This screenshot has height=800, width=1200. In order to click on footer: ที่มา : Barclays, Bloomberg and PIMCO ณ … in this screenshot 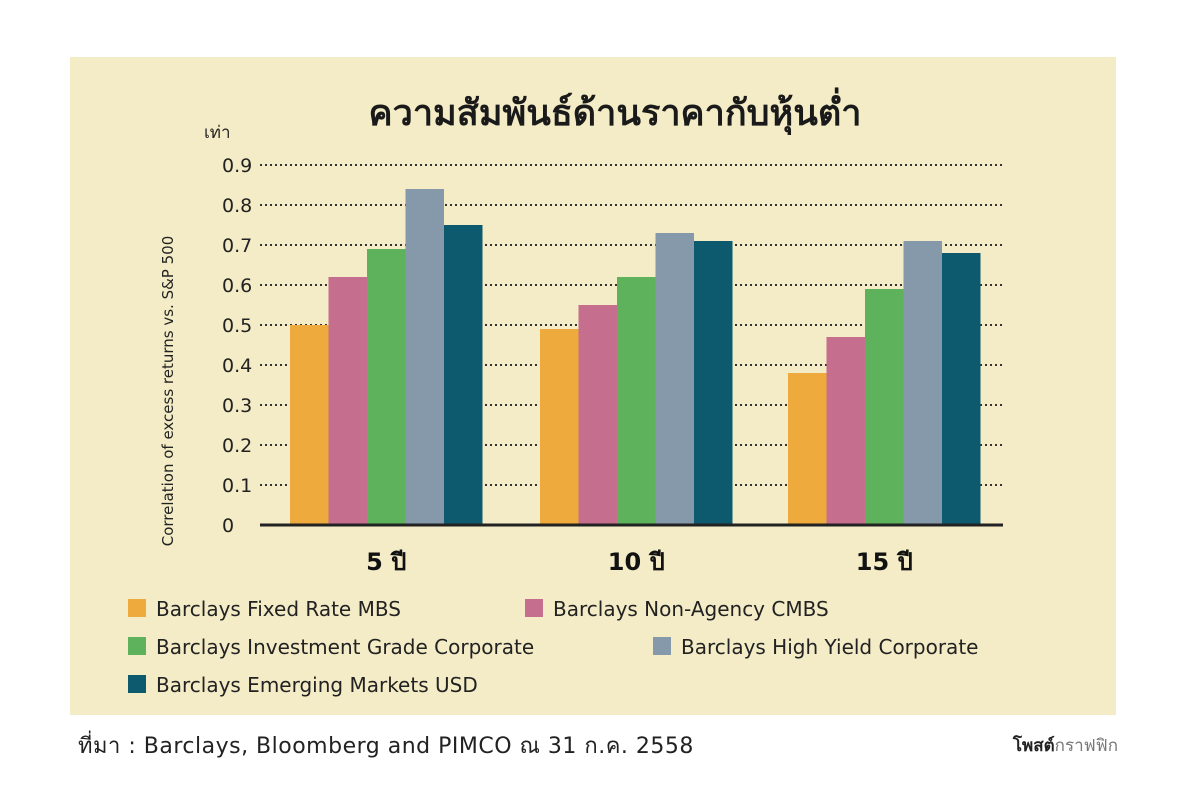, I will do `click(598, 748)`.